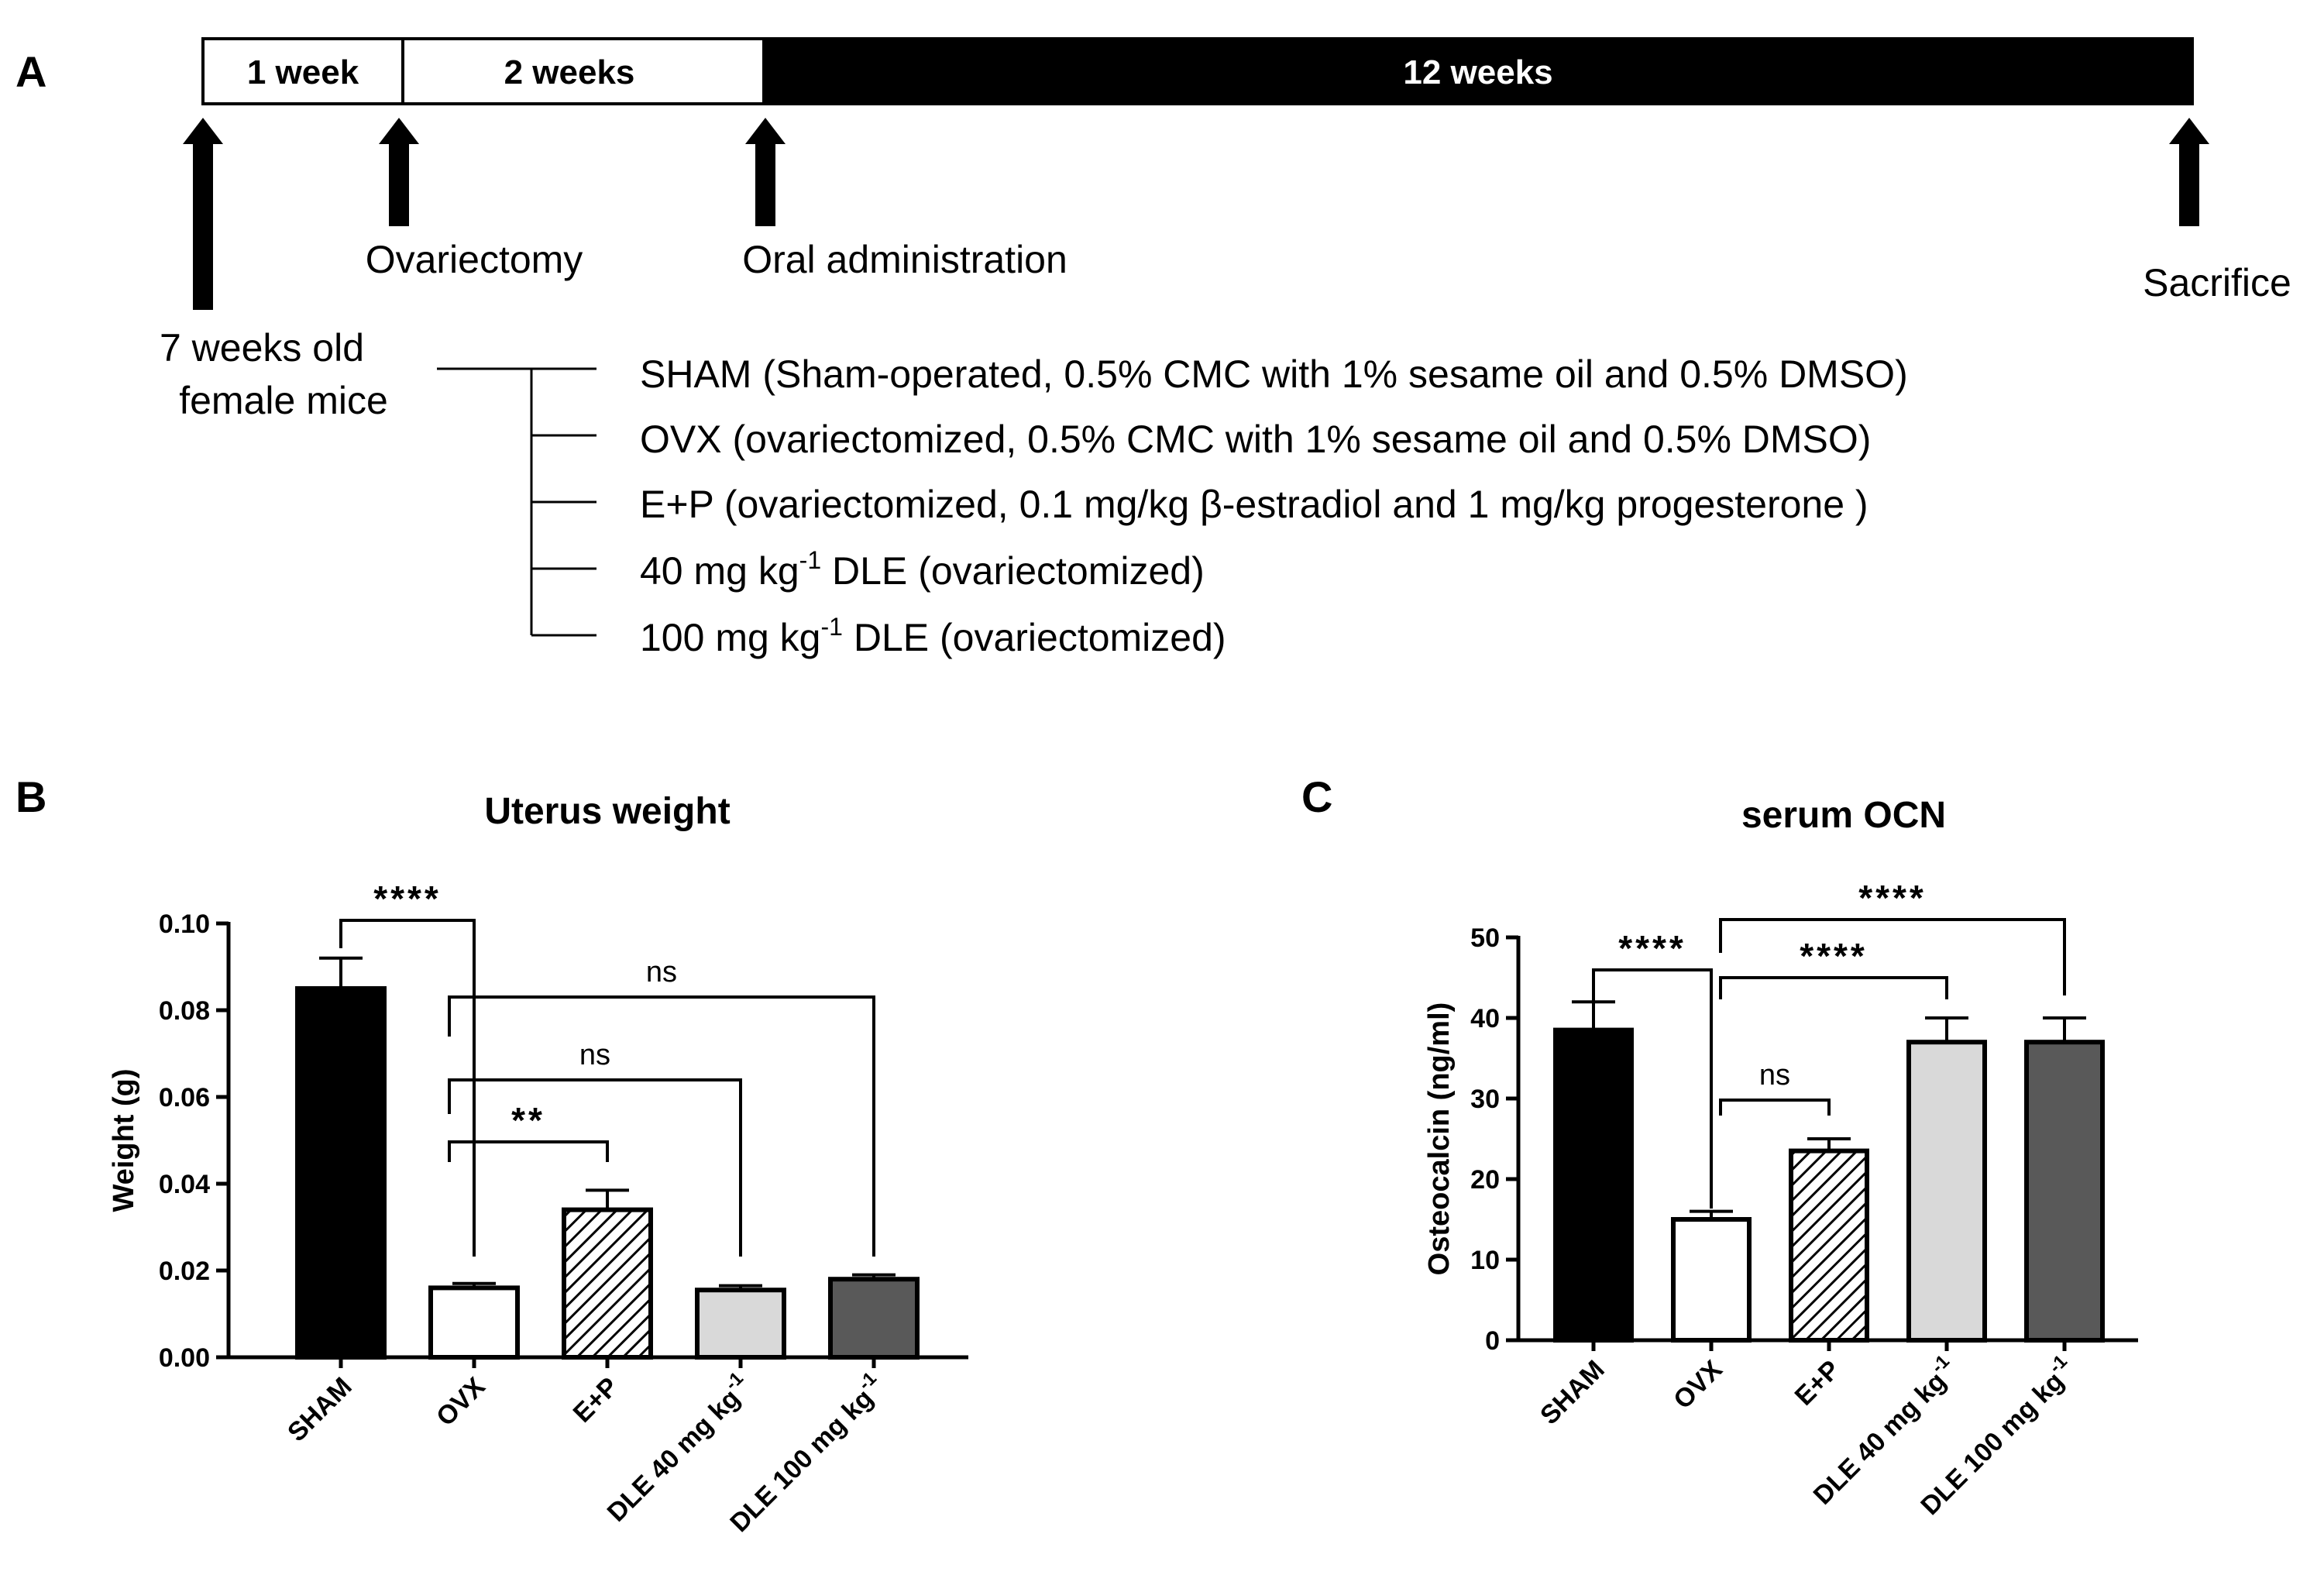 The height and width of the screenshot is (1592, 2324). What do you see at coordinates (399, 172) in the screenshot?
I see `arrow-ovariectomy-icon` at bounding box center [399, 172].